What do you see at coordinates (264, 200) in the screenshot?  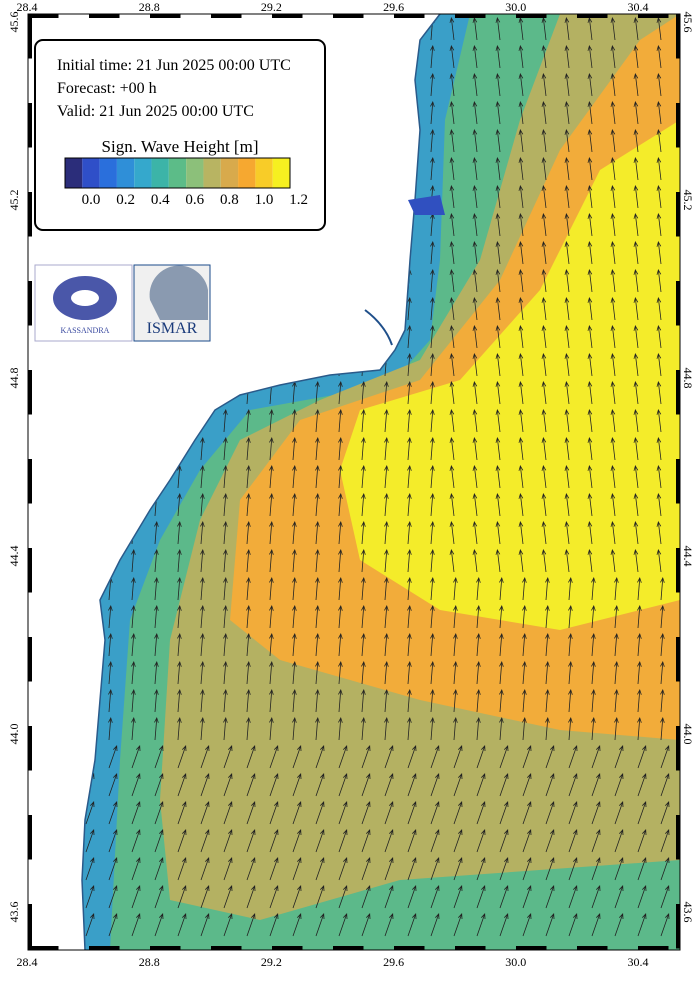 I see `colorbar-label: 1.0` at bounding box center [264, 200].